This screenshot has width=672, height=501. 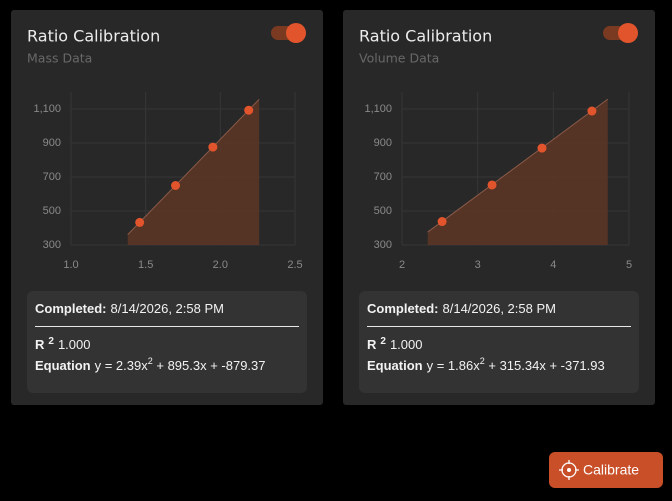 What do you see at coordinates (59, 58) in the screenshot?
I see `card-subtitle: Mass Data` at bounding box center [59, 58].